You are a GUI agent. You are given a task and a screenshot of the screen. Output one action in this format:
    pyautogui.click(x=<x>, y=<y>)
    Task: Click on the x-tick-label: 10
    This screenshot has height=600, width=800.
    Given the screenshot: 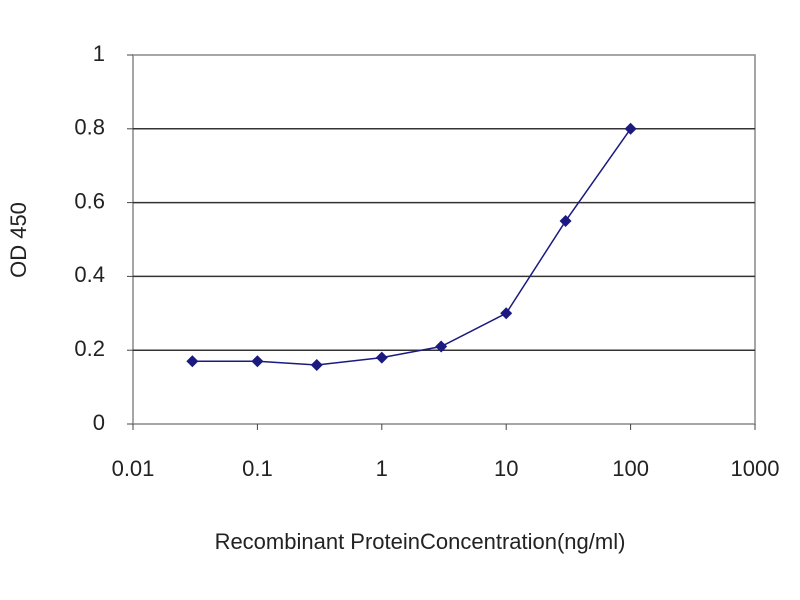 What is the action you would take?
    pyautogui.click(x=506, y=468)
    